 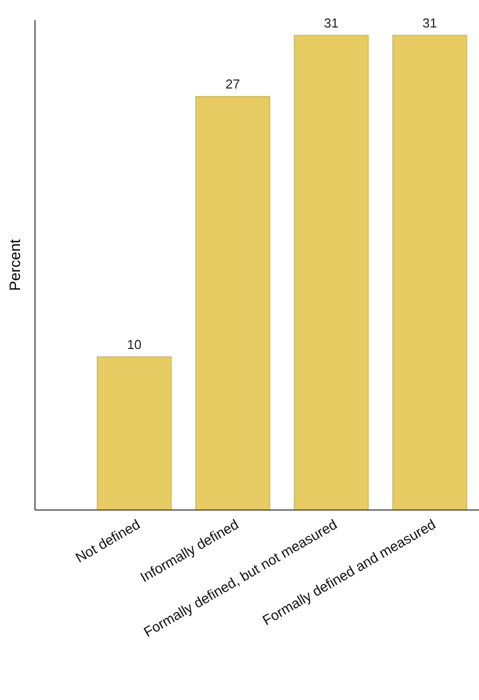 I want to click on y-axis-title: Percent, so click(x=15, y=264).